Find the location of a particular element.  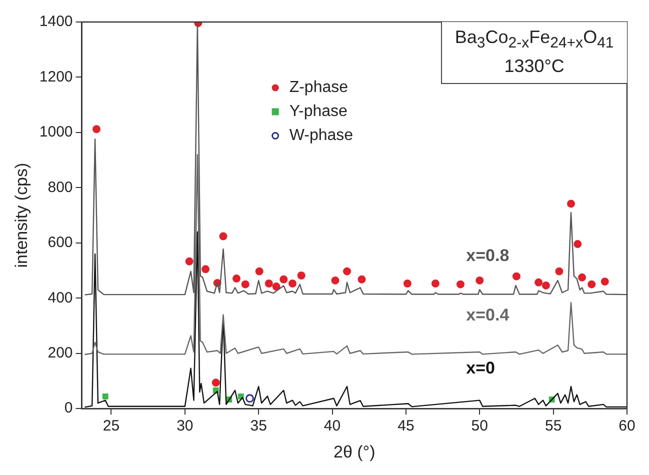

y-tick-label: 800 is located at coordinates (60, 187).